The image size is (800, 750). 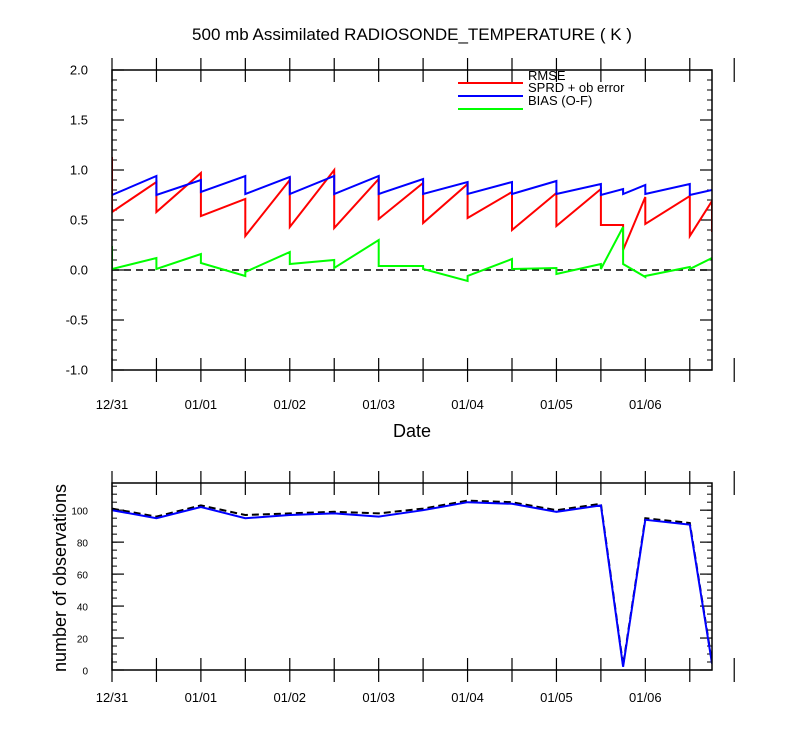 What do you see at coordinates (645, 404) in the screenshot?
I see `top-x-tick-label: 01/06` at bounding box center [645, 404].